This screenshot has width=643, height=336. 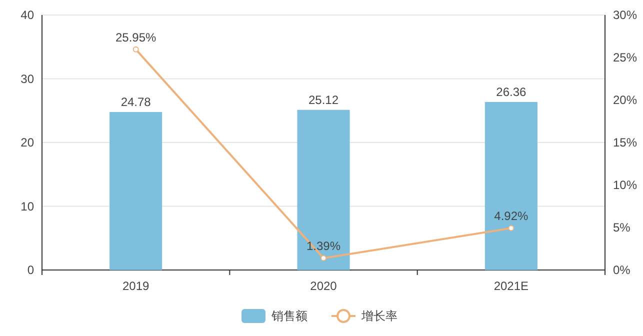 What do you see at coordinates (27, 15) in the screenshot?
I see `y-tick-label: 40` at bounding box center [27, 15].